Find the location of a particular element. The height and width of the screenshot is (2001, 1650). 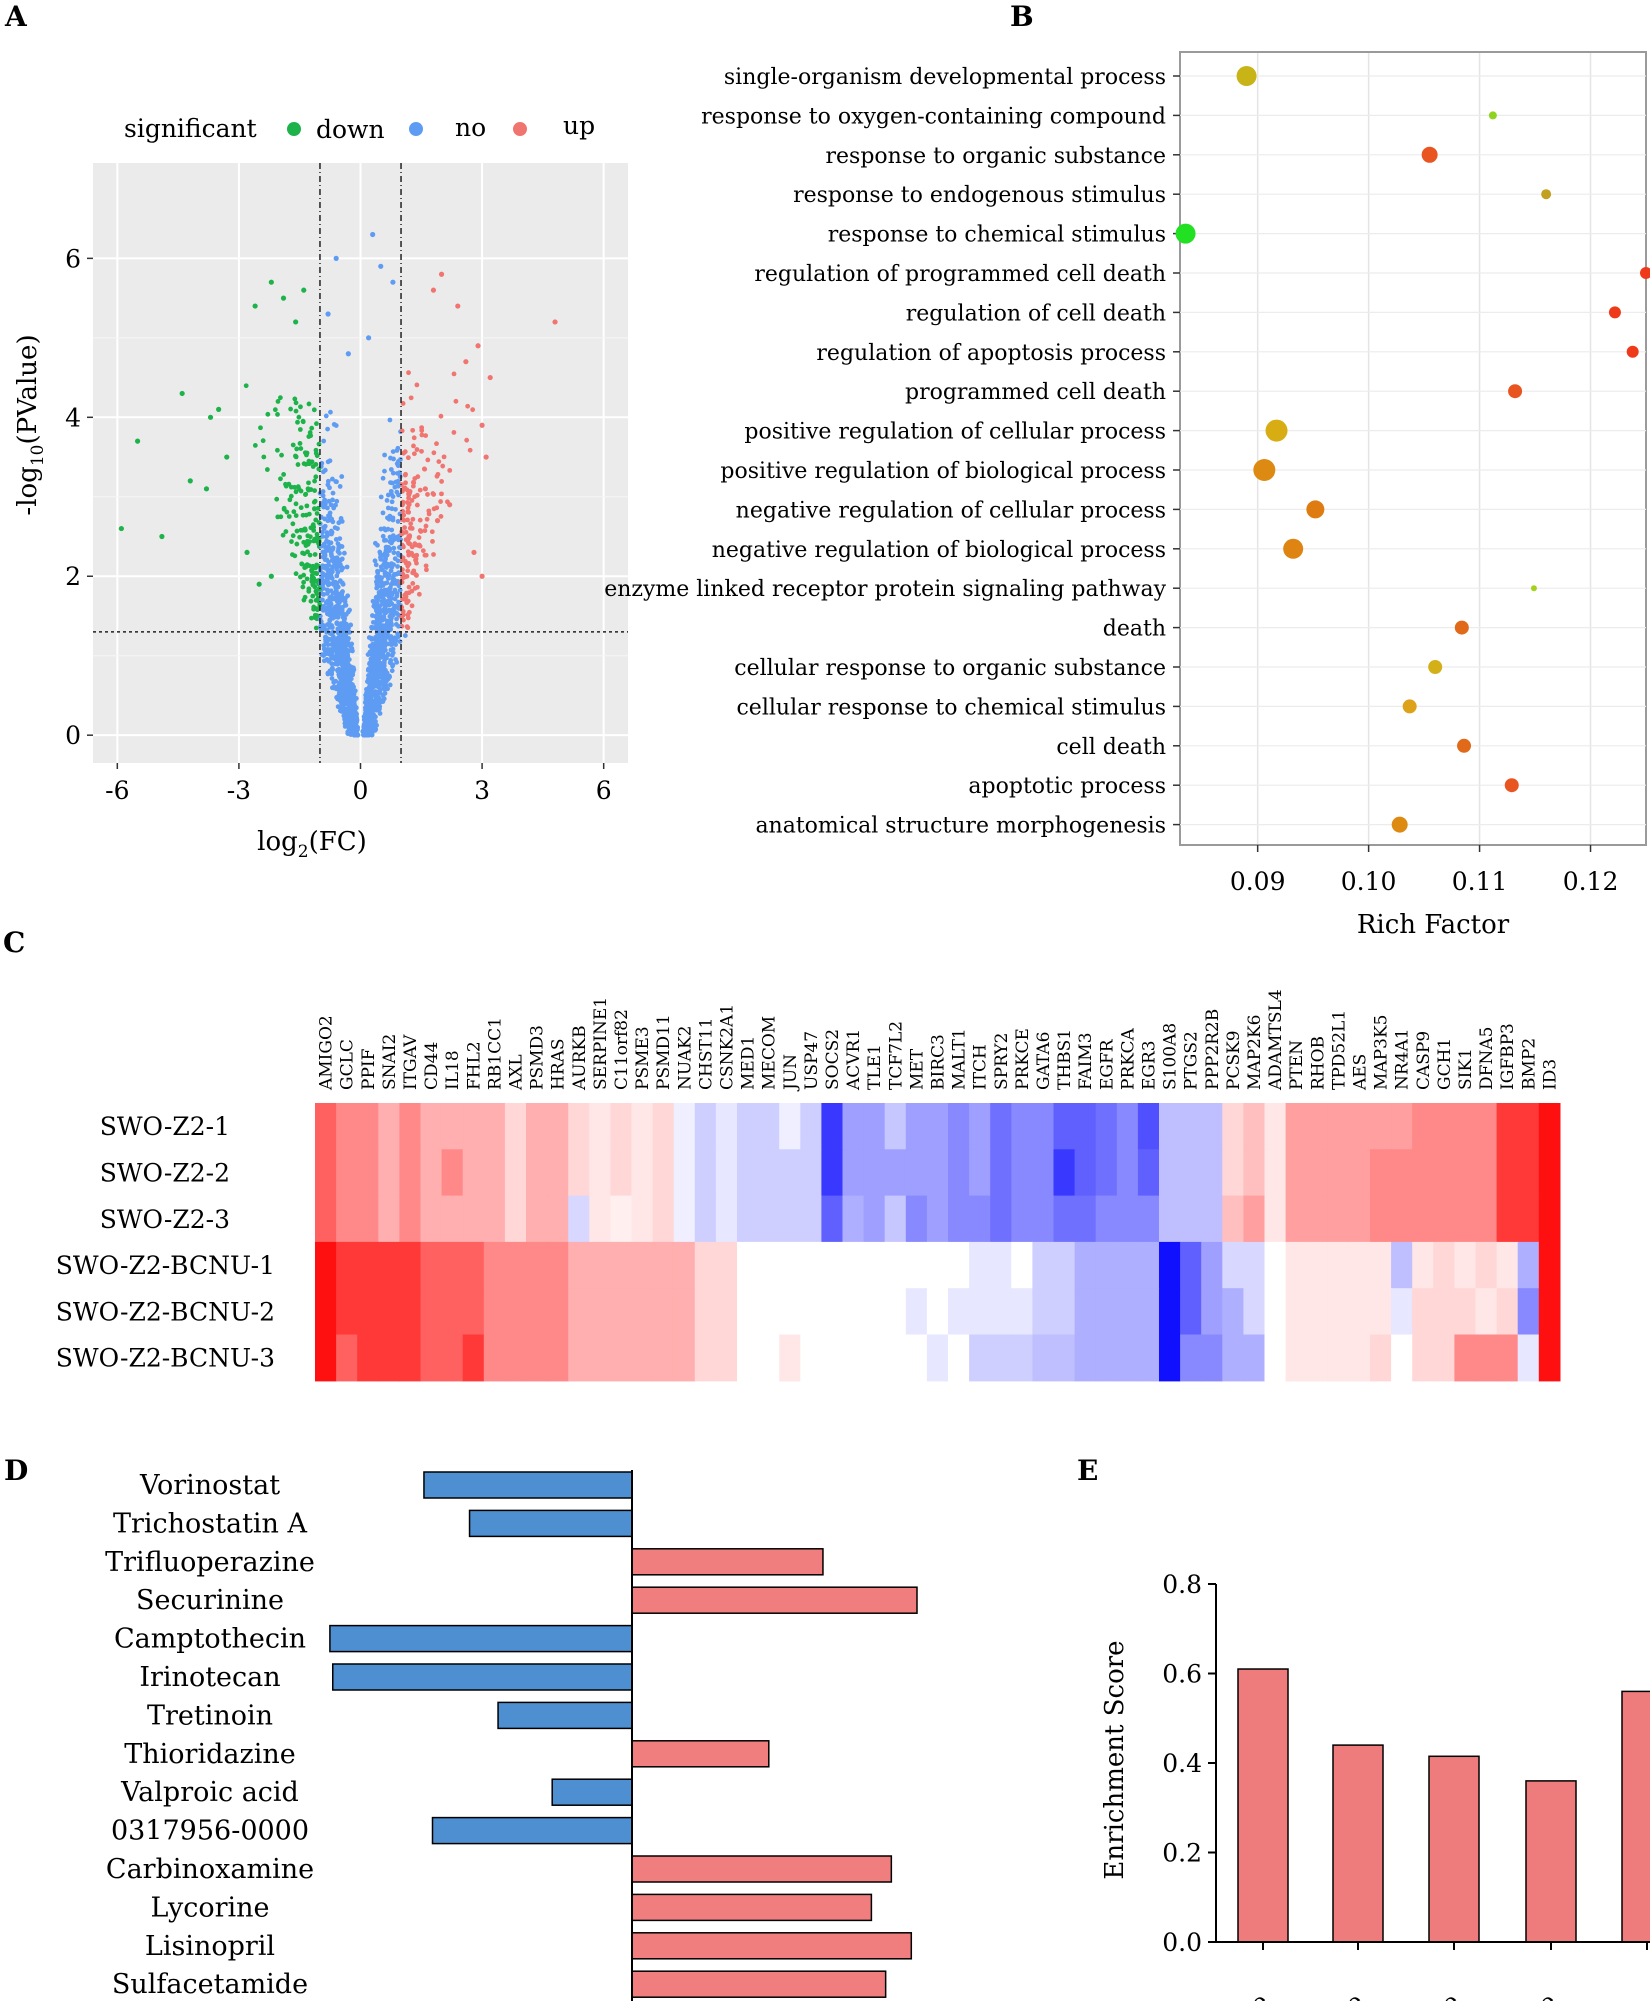

gene-label: EGFR is located at coordinates (1107, 1064).